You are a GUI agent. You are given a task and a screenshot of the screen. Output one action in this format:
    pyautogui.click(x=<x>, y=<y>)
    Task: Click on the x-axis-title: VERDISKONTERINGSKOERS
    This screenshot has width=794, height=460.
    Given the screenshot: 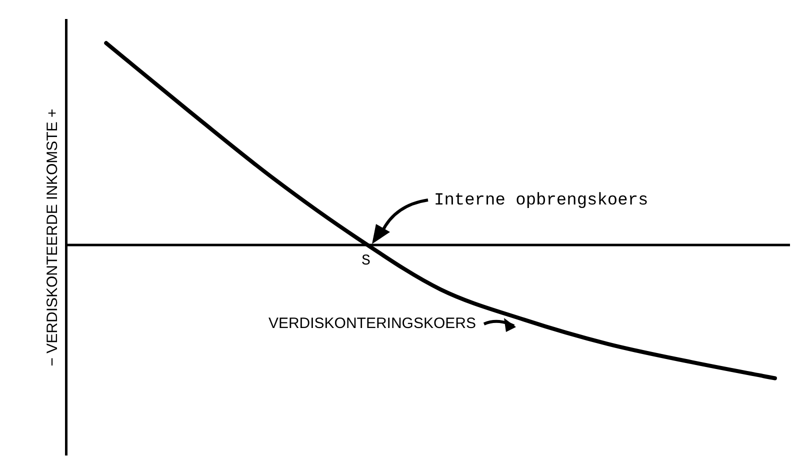 What is the action you would take?
    pyautogui.click(x=372, y=323)
    